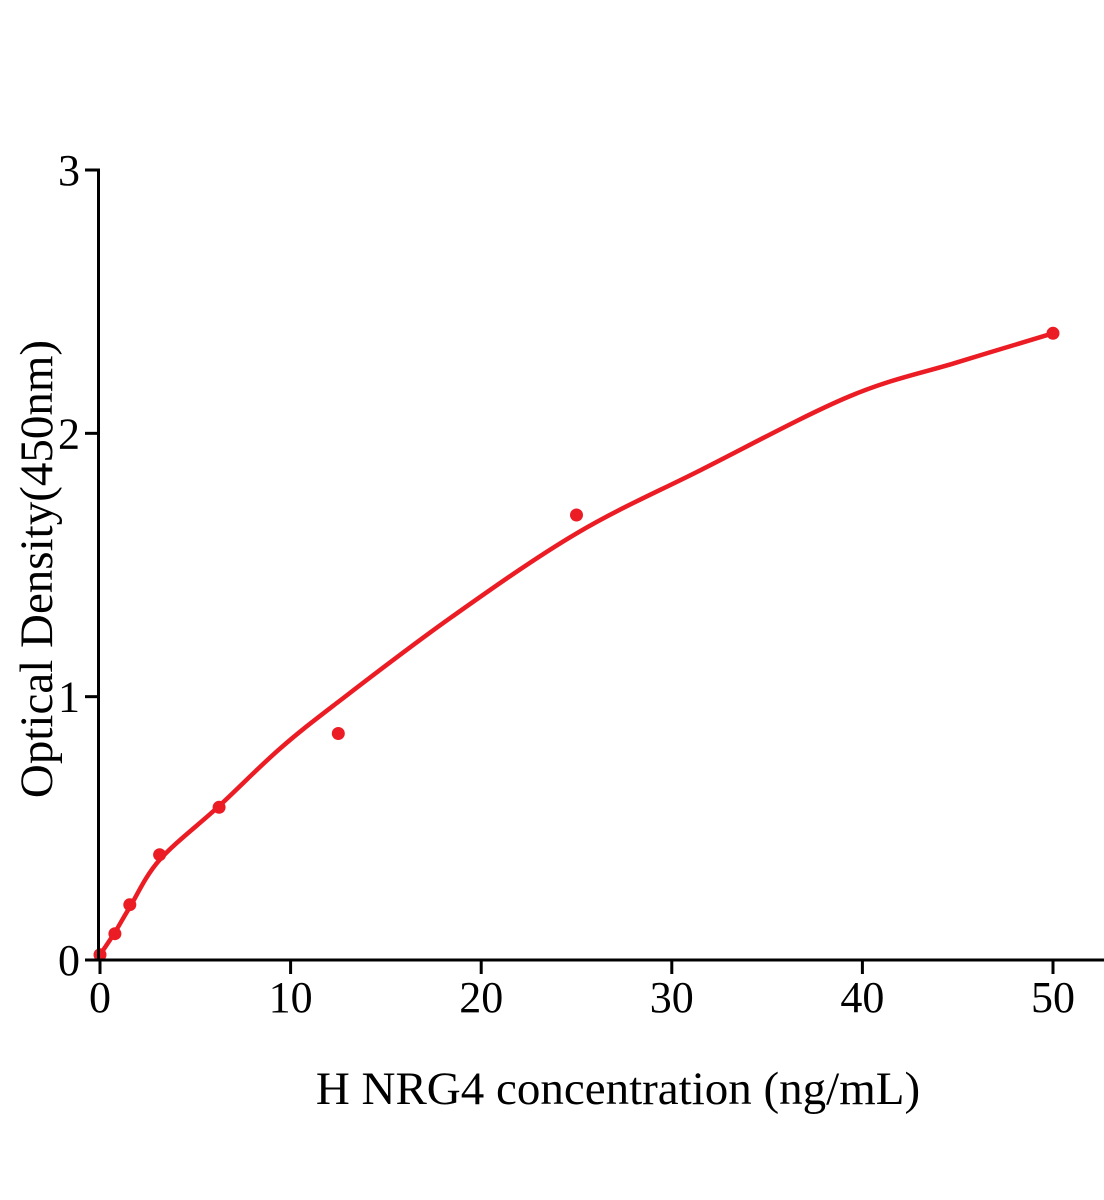  What do you see at coordinates (69, 960) in the screenshot?
I see `y-tick-label: 0` at bounding box center [69, 960].